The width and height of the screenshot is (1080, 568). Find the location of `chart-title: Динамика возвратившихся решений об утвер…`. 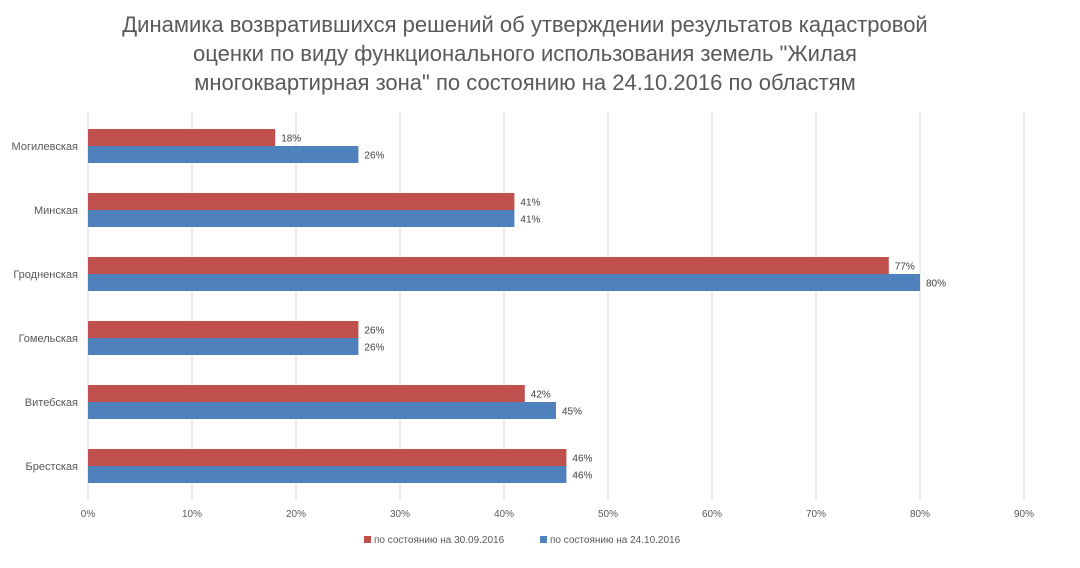

chart-title: Динамика возвратившихся решений об утвер… is located at coordinates (525, 53).